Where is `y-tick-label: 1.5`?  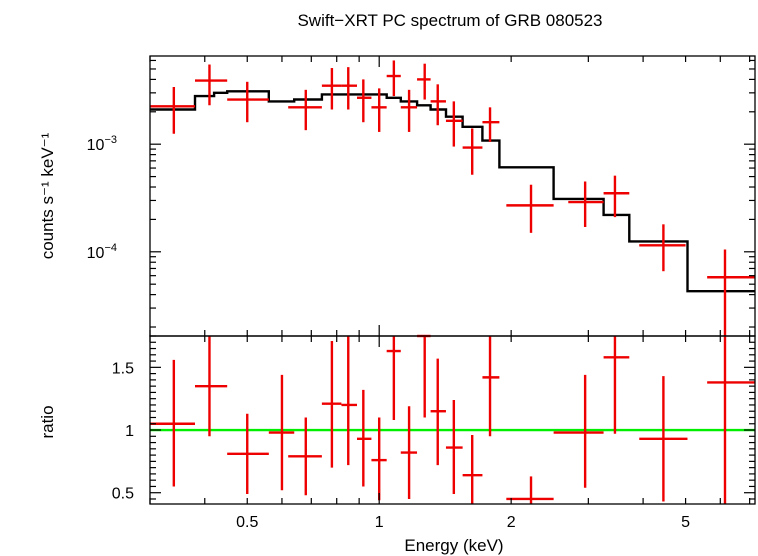 y-tick-label: 1.5 is located at coordinates (123, 368).